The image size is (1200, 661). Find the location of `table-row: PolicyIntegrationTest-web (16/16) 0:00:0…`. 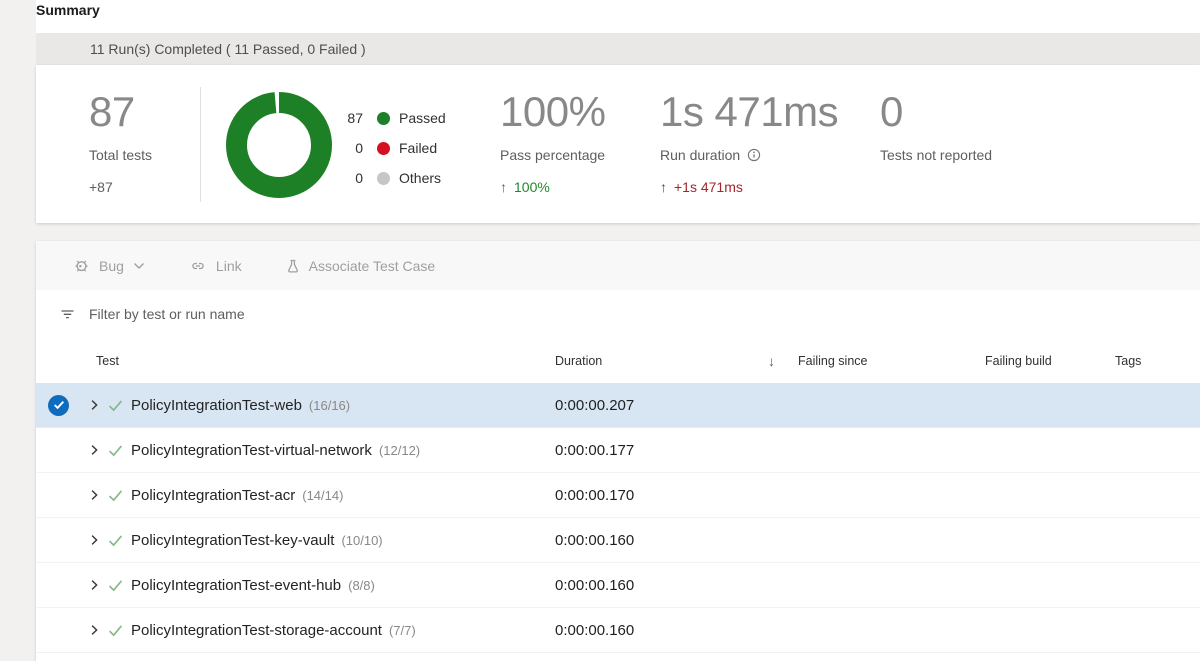

table-row: PolicyIntegrationTest-web (16/16) 0:00:0… is located at coordinates (618, 405).